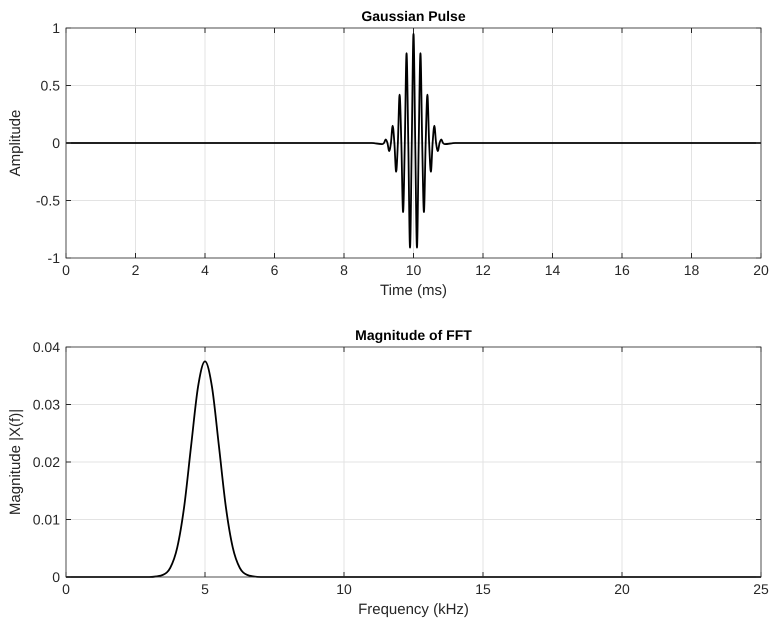  What do you see at coordinates (54, 258) in the screenshot?
I see `y-tick-label: -1` at bounding box center [54, 258].